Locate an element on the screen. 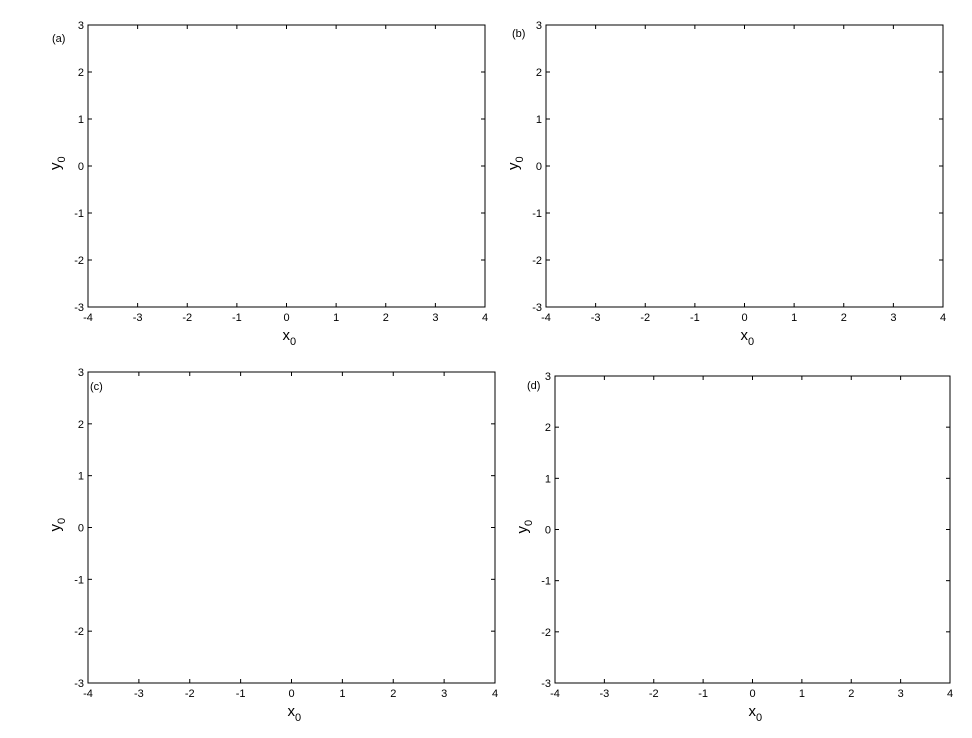 Image resolution: width=972 pixels, height=738 pixels. panel-label: (a) is located at coordinates (58, 39).